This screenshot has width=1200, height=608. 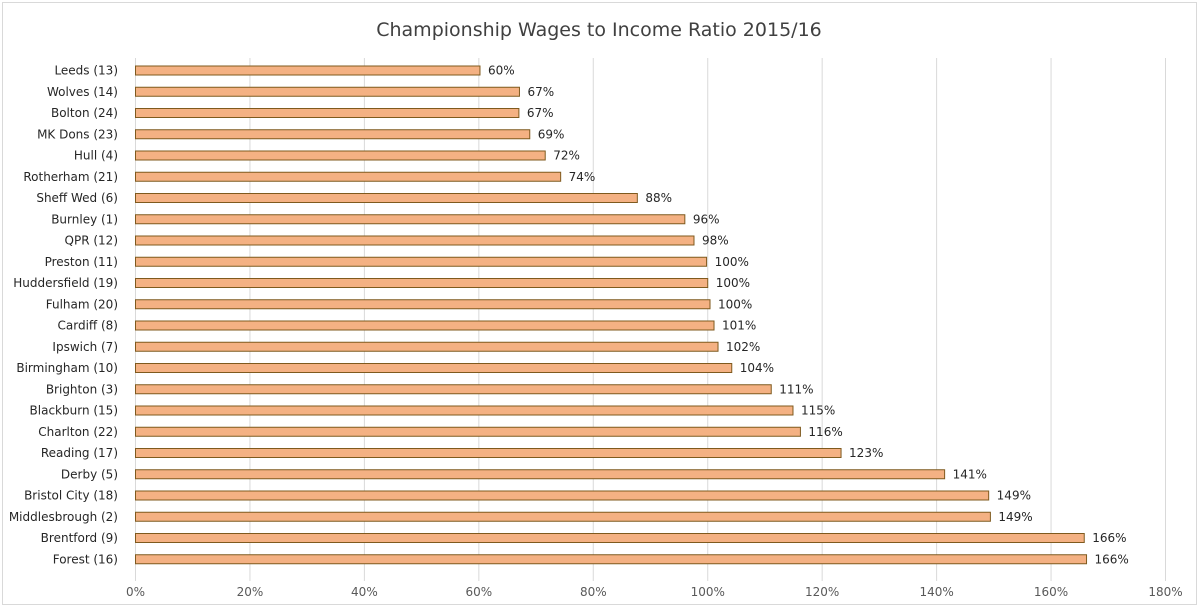 What do you see at coordinates (85, 347) in the screenshot?
I see `category-label: Ipswich (7)` at bounding box center [85, 347].